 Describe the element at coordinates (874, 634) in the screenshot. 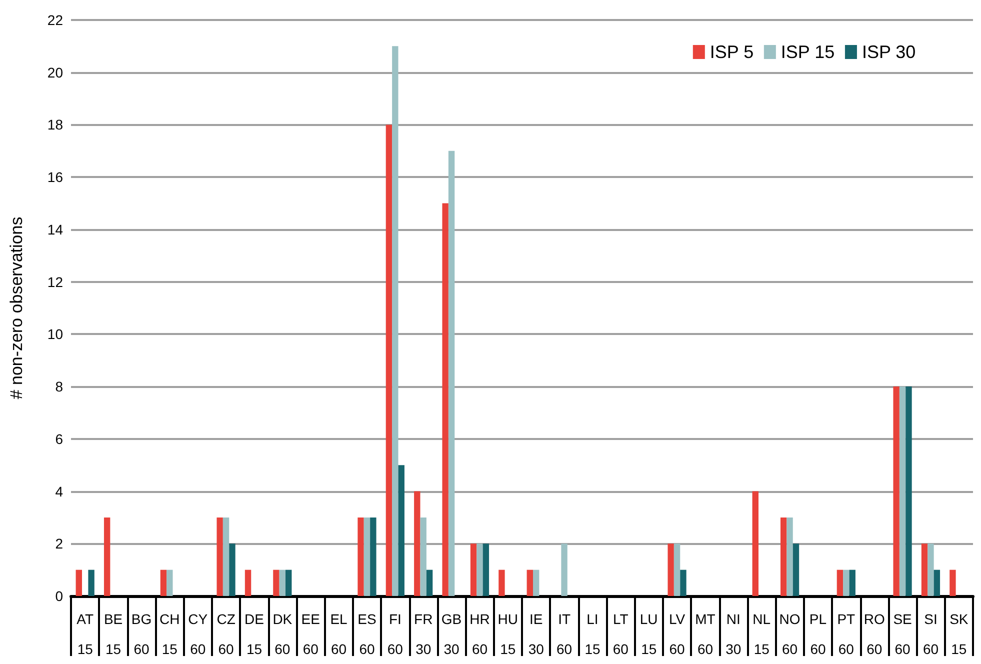

I see `x-tick-label: RO 60` at that location.